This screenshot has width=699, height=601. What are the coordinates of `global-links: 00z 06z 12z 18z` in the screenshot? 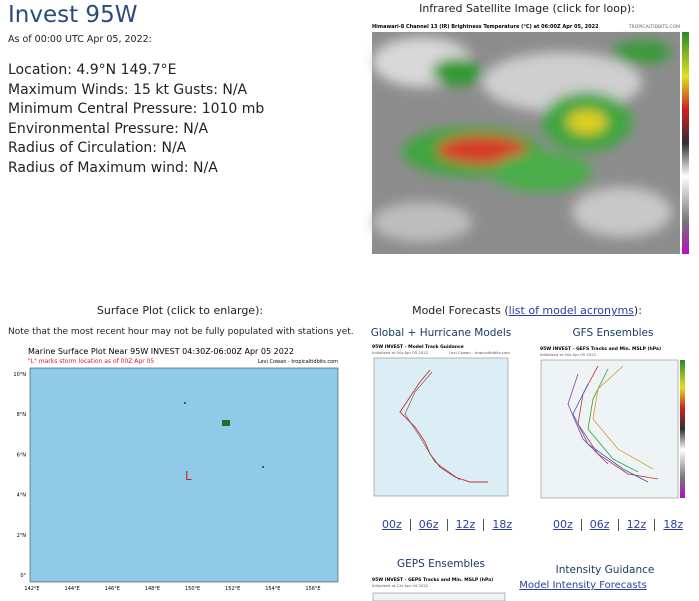 It's located at (447, 524).